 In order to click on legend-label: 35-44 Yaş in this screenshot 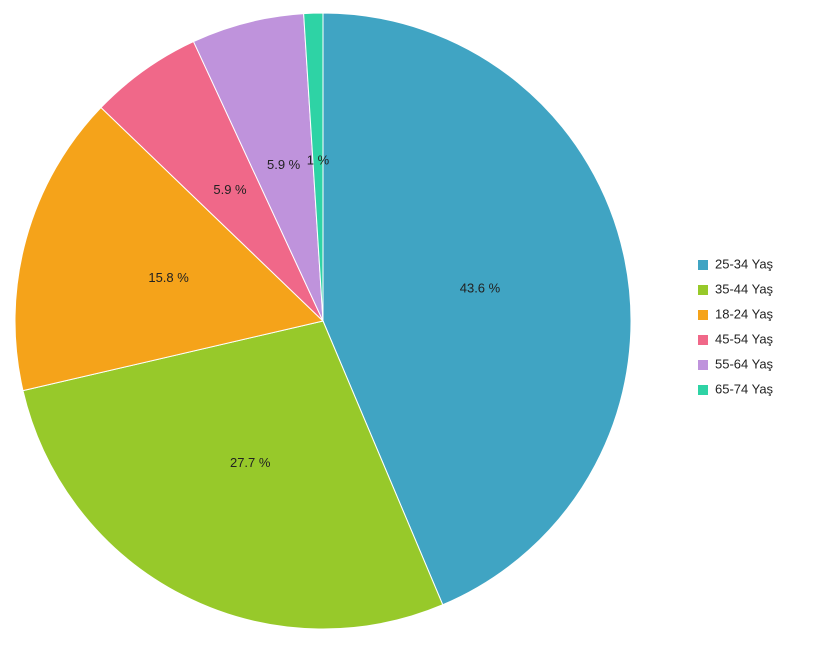, I will do `click(744, 288)`.